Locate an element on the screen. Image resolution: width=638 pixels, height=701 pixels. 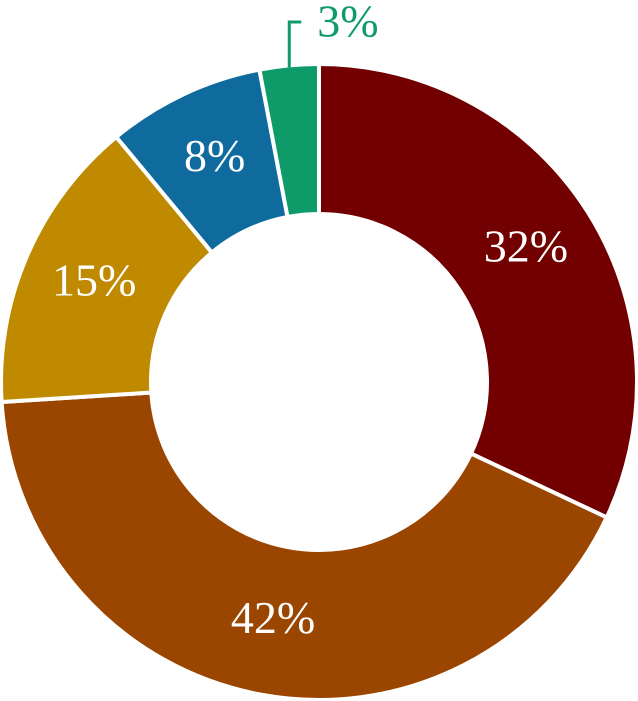
data-label: 3% is located at coordinates (347, 23).